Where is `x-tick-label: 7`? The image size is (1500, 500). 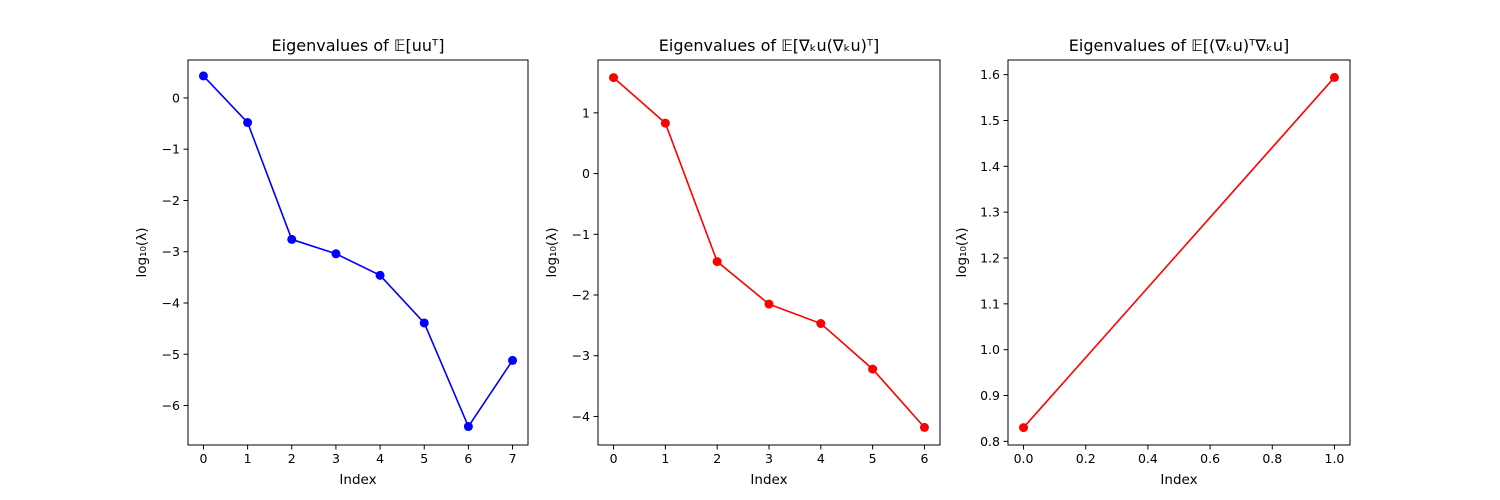 x-tick-label: 7 is located at coordinates (513, 458).